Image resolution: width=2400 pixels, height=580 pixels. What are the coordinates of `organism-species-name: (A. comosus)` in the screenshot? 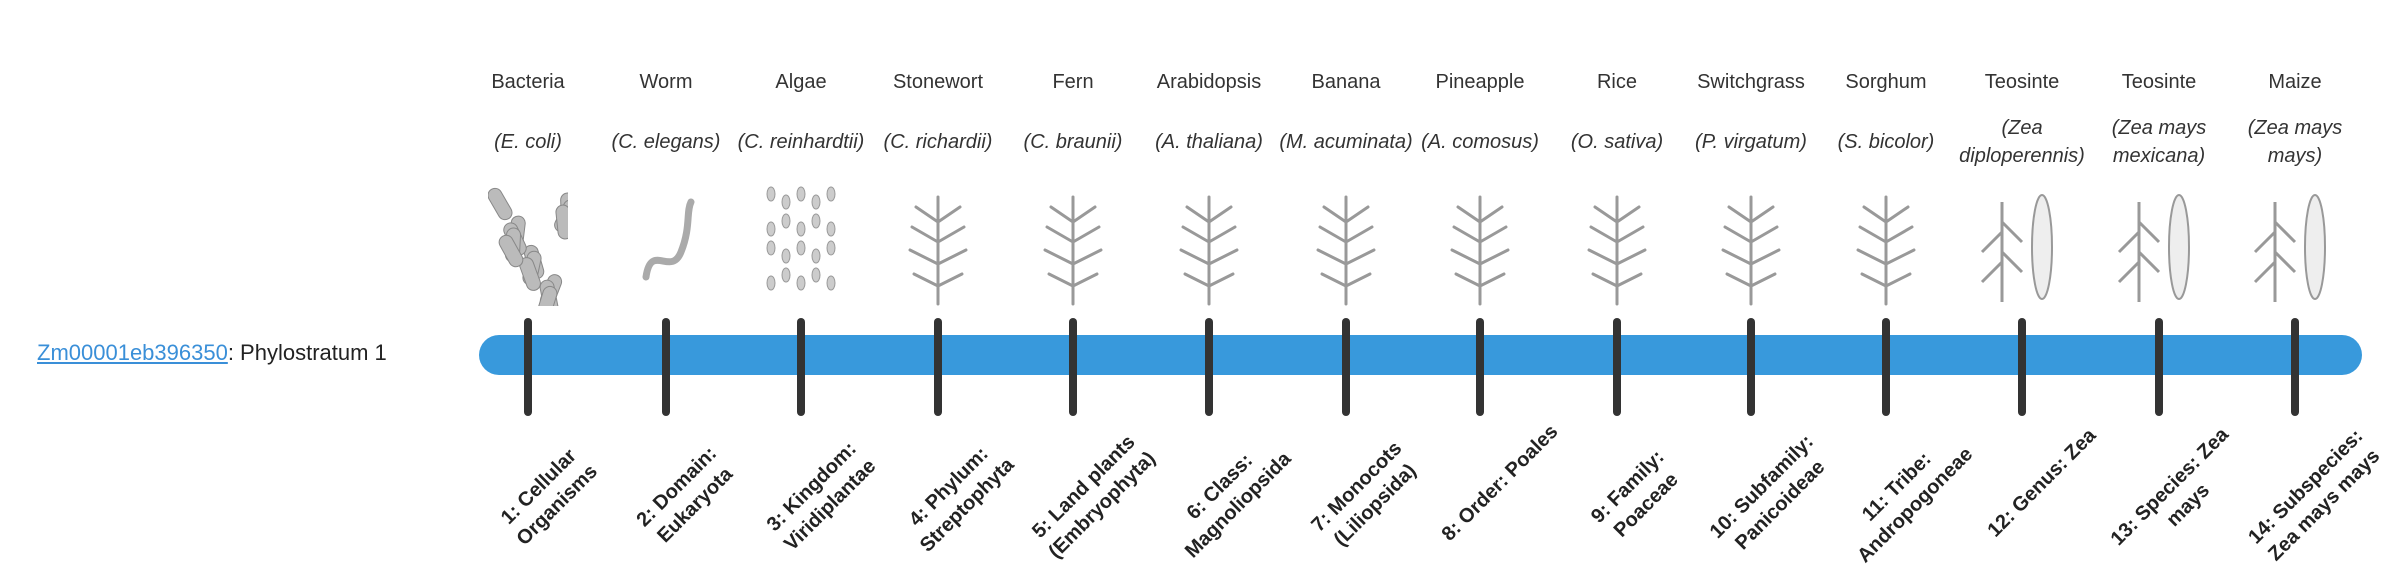 It's located at (1480, 142).